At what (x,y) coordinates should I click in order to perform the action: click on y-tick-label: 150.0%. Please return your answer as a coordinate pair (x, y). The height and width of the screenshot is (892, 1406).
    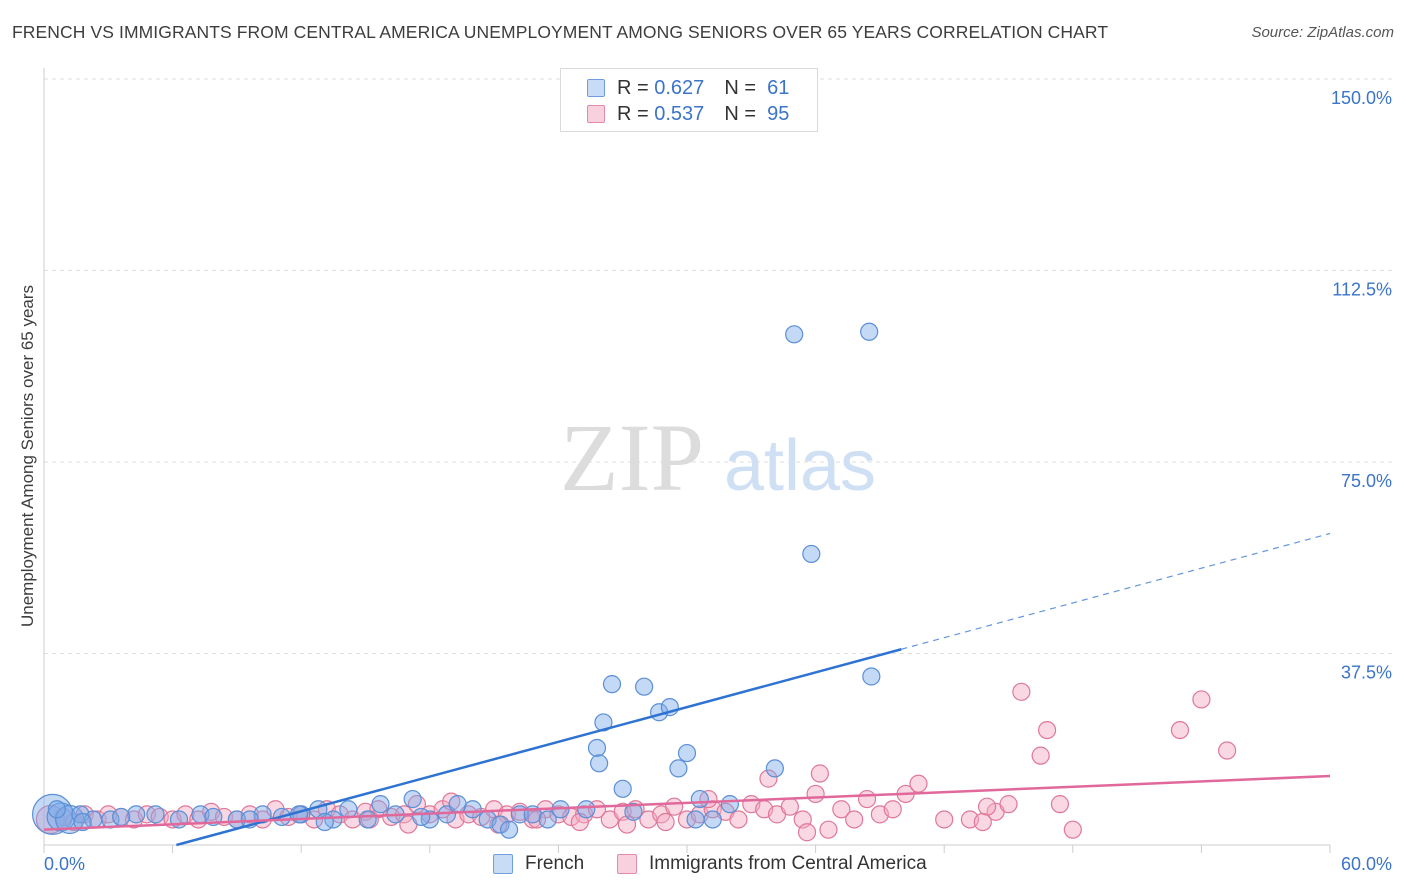
    Looking at the image, I should click on (1361, 98).